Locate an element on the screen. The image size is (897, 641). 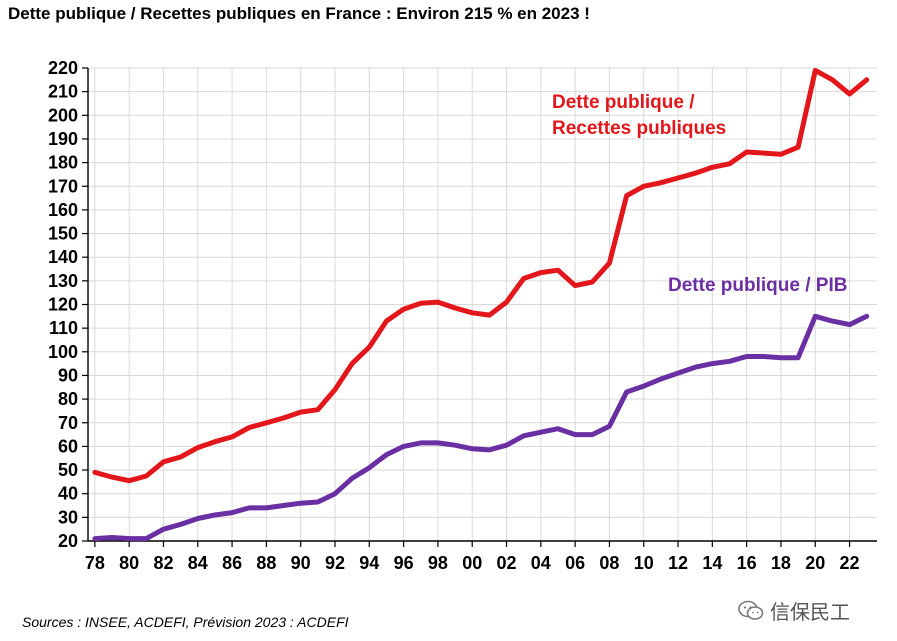
x-tick-label: 02 is located at coordinates (506, 563).